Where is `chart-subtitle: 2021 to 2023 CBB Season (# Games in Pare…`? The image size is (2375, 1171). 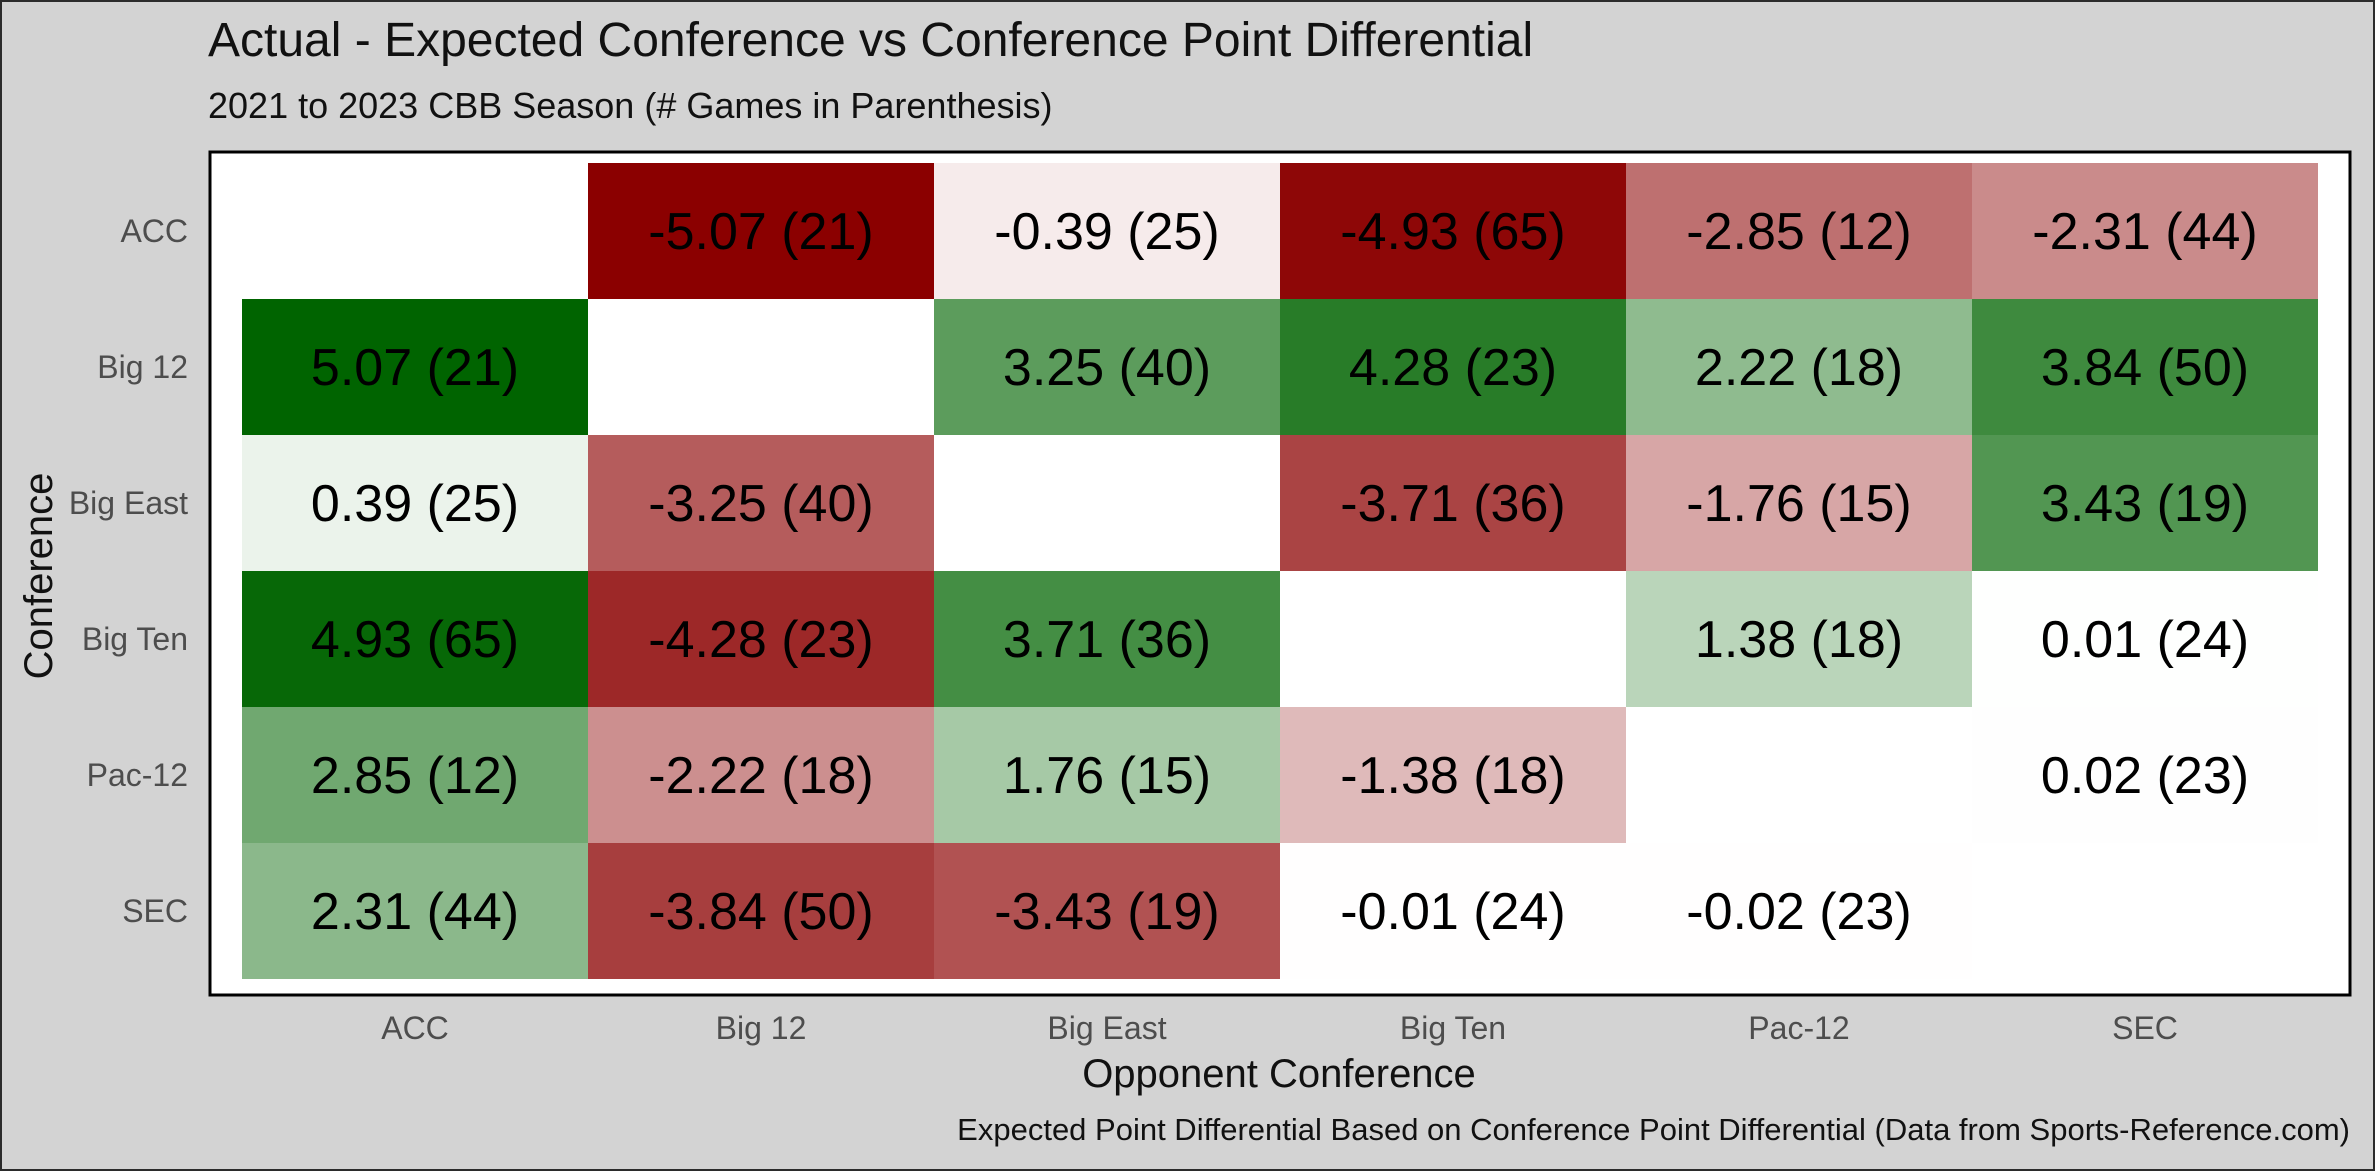
chart-subtitle: 2021 to 2023 CBB Season (# Games in Pare… is located at coordinates (630, 105).